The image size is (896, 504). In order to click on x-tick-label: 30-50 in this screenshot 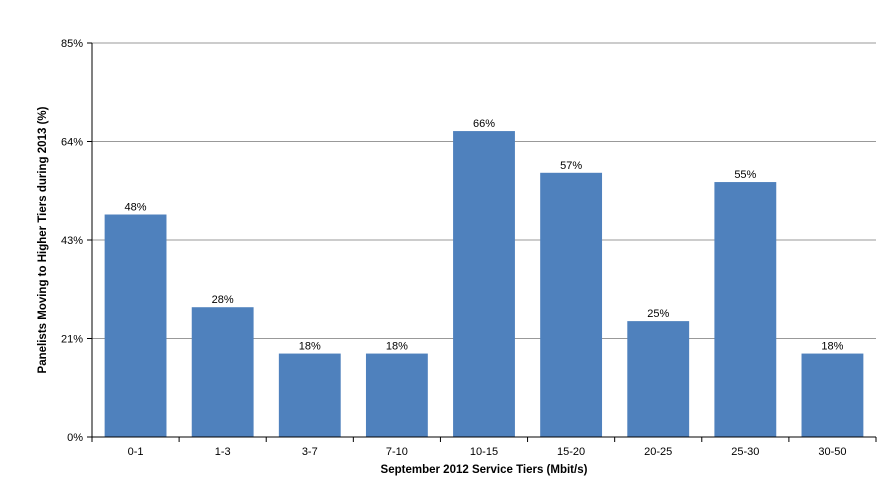, I will do `click(832, 452)`.